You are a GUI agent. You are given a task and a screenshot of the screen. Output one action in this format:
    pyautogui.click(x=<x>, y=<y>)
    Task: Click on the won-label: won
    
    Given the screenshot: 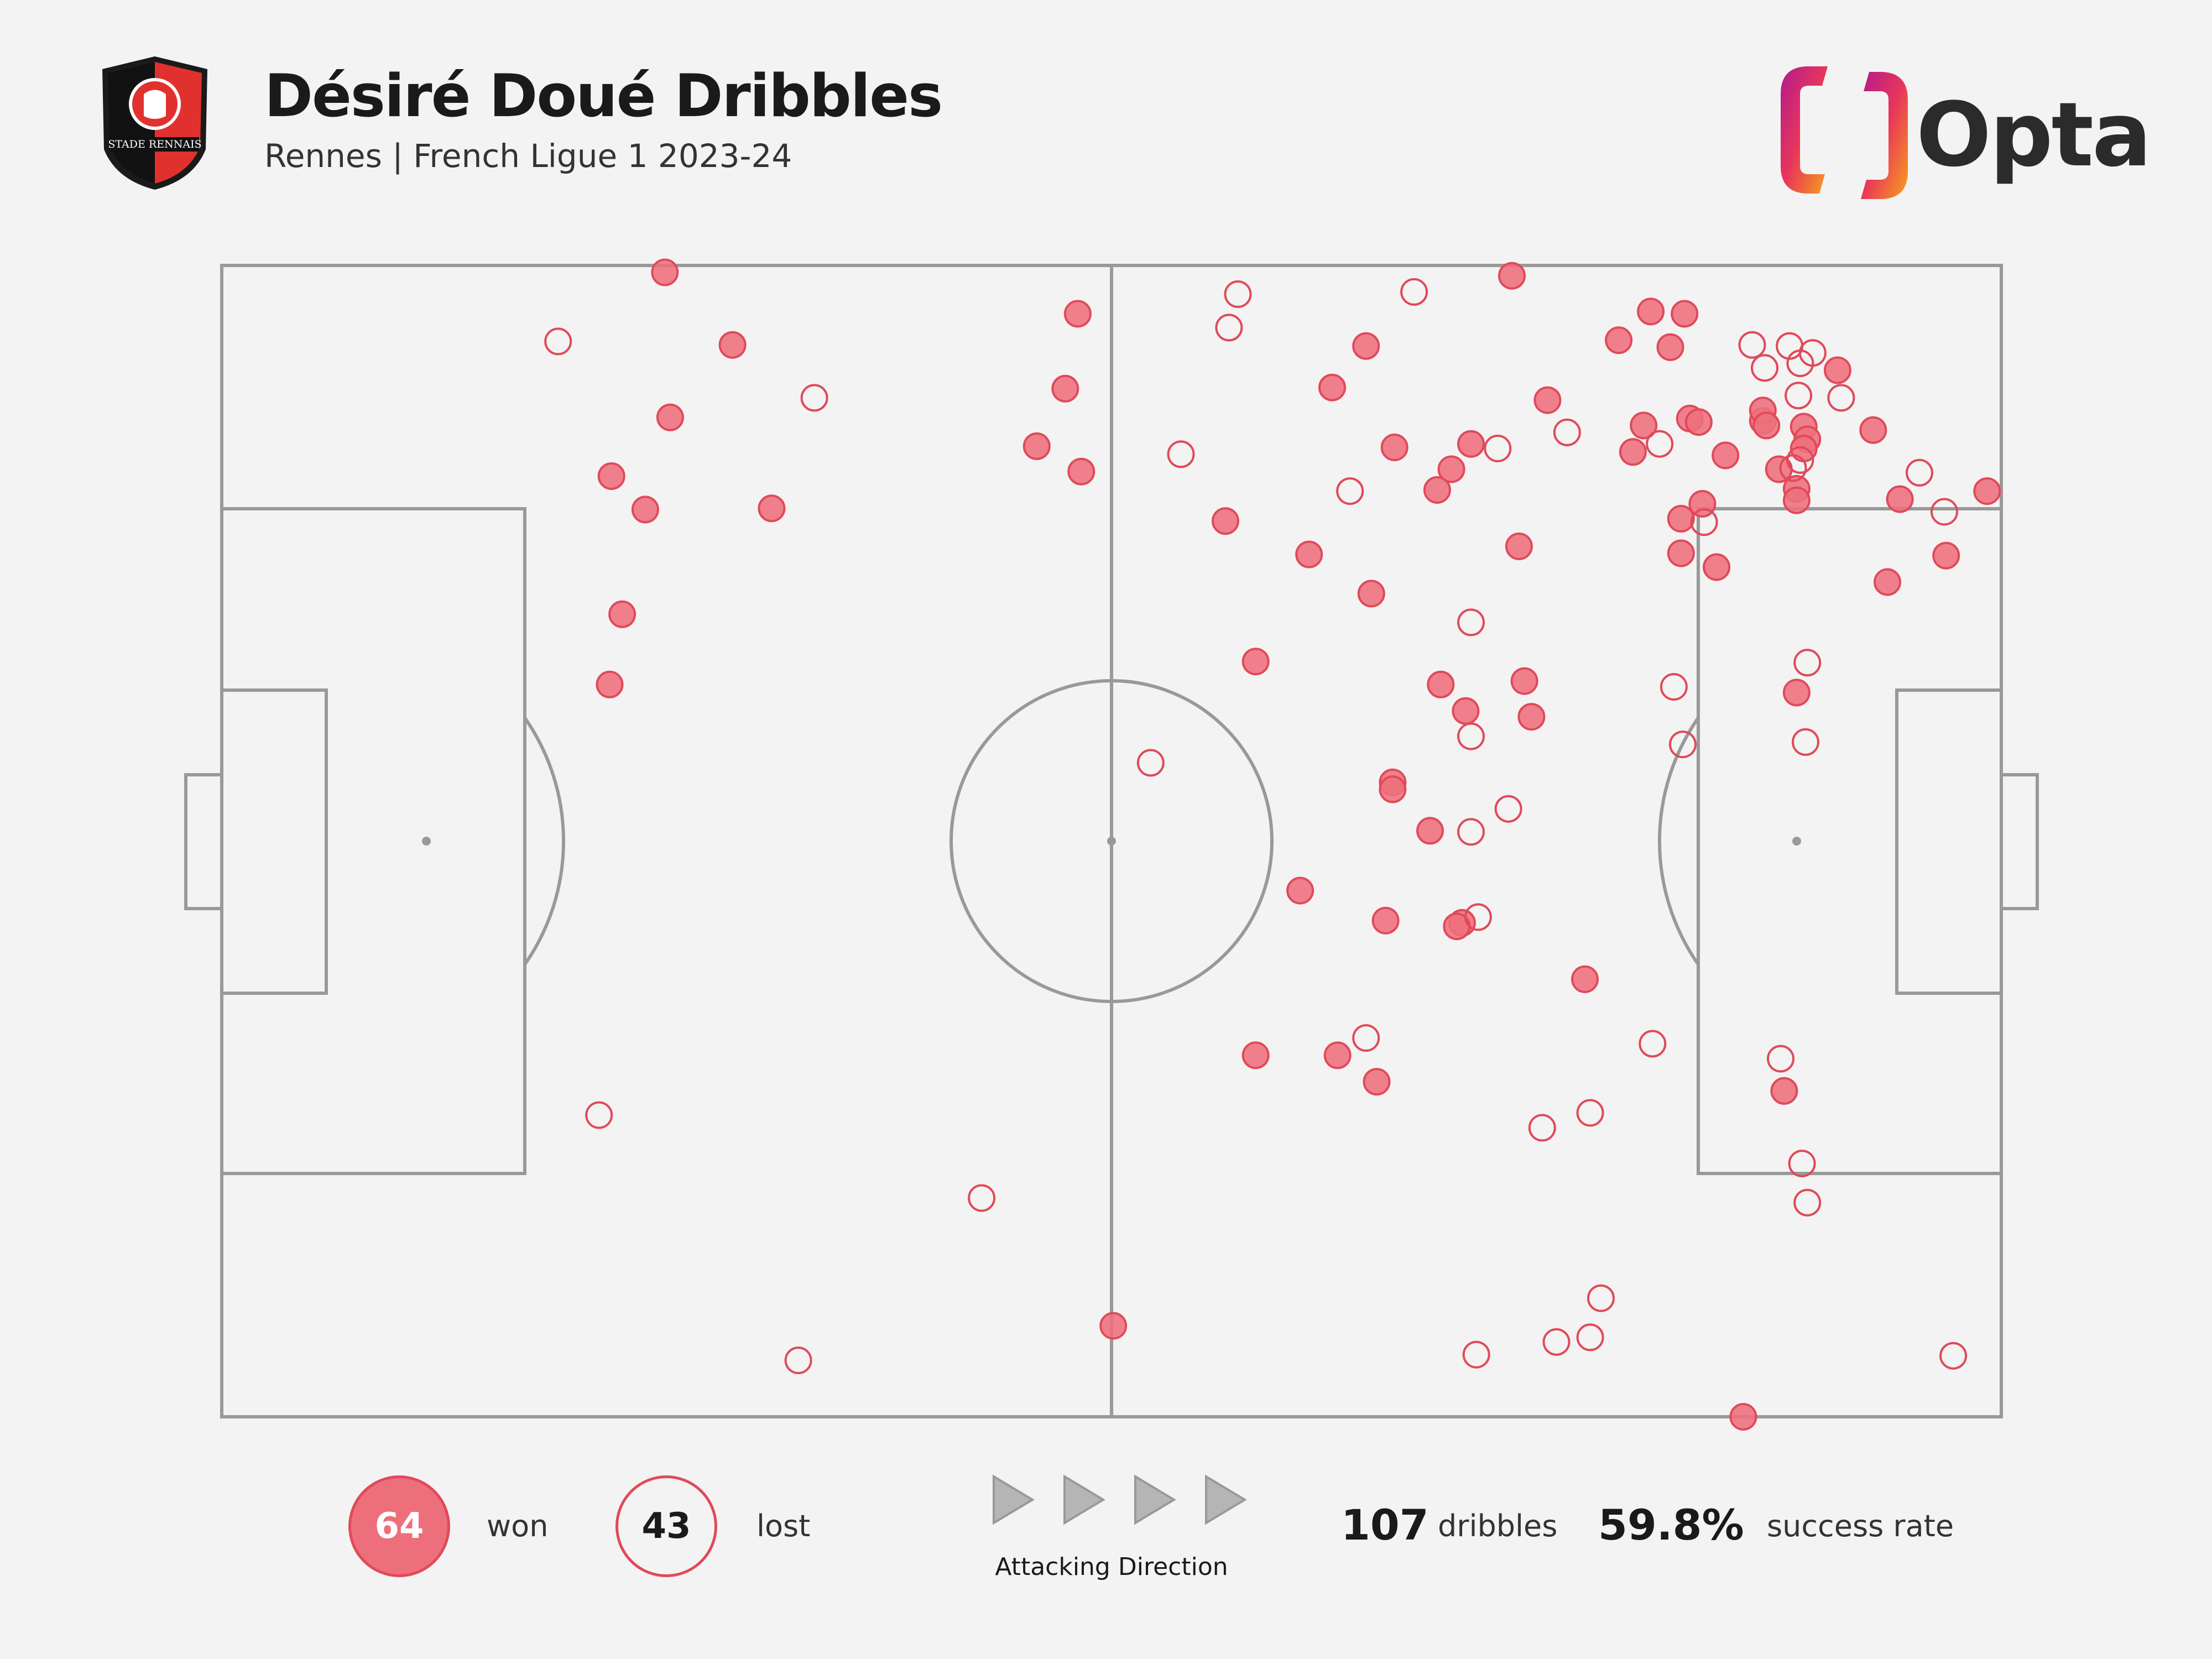 What is the action you would take?
    pyautogui.click(x=518, y=1526)
    